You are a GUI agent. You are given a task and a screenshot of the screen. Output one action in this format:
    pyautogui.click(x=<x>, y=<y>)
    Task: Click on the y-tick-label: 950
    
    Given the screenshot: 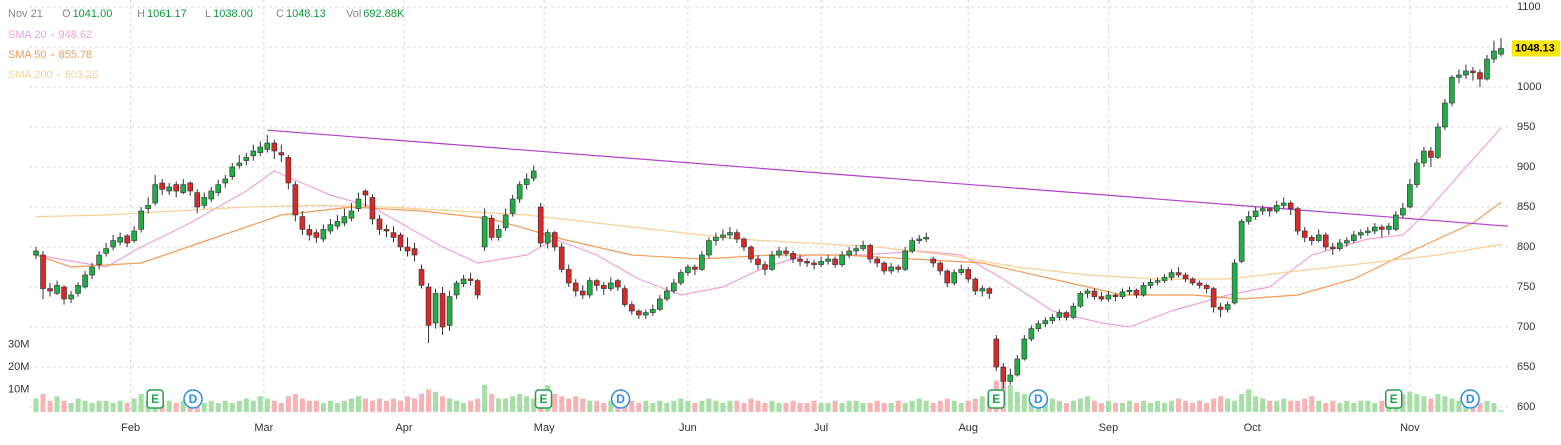 What is the action you would take?
    pyautogui.click(x=1526, y=127)
    